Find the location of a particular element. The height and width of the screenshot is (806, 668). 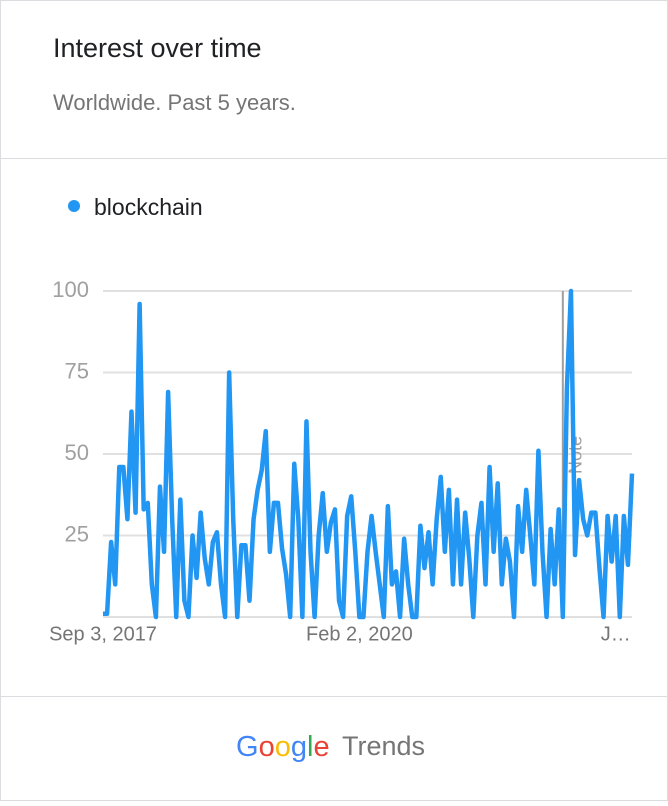

y-tick-label: 50 is located at coordinates (77, 452).